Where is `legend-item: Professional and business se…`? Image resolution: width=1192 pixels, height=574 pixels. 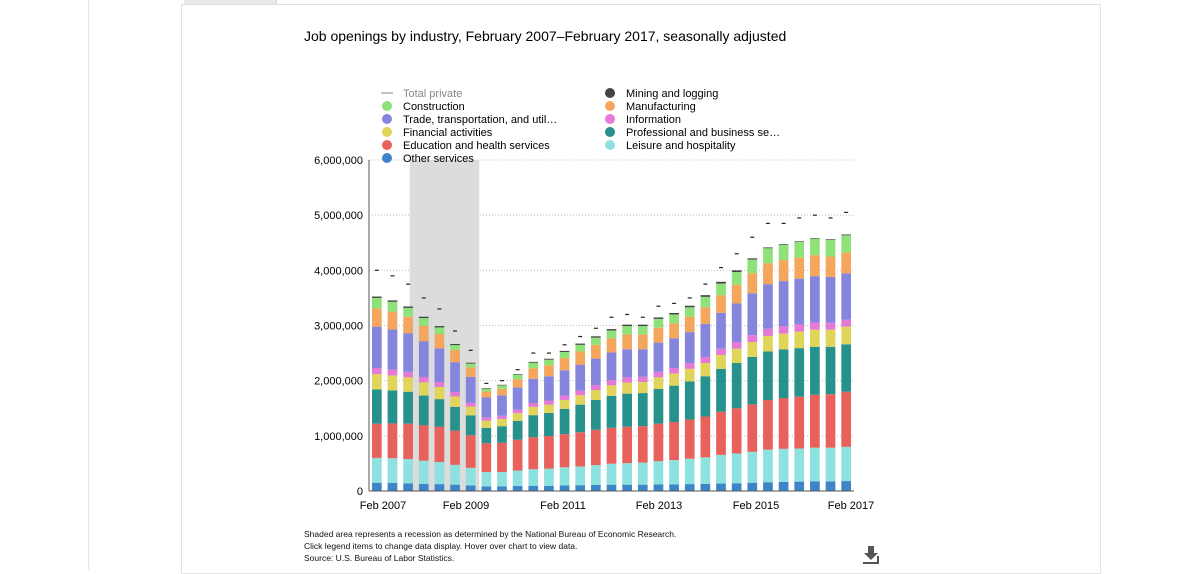
legend-item: Professional and business se… is located at coordinates (692, 133).